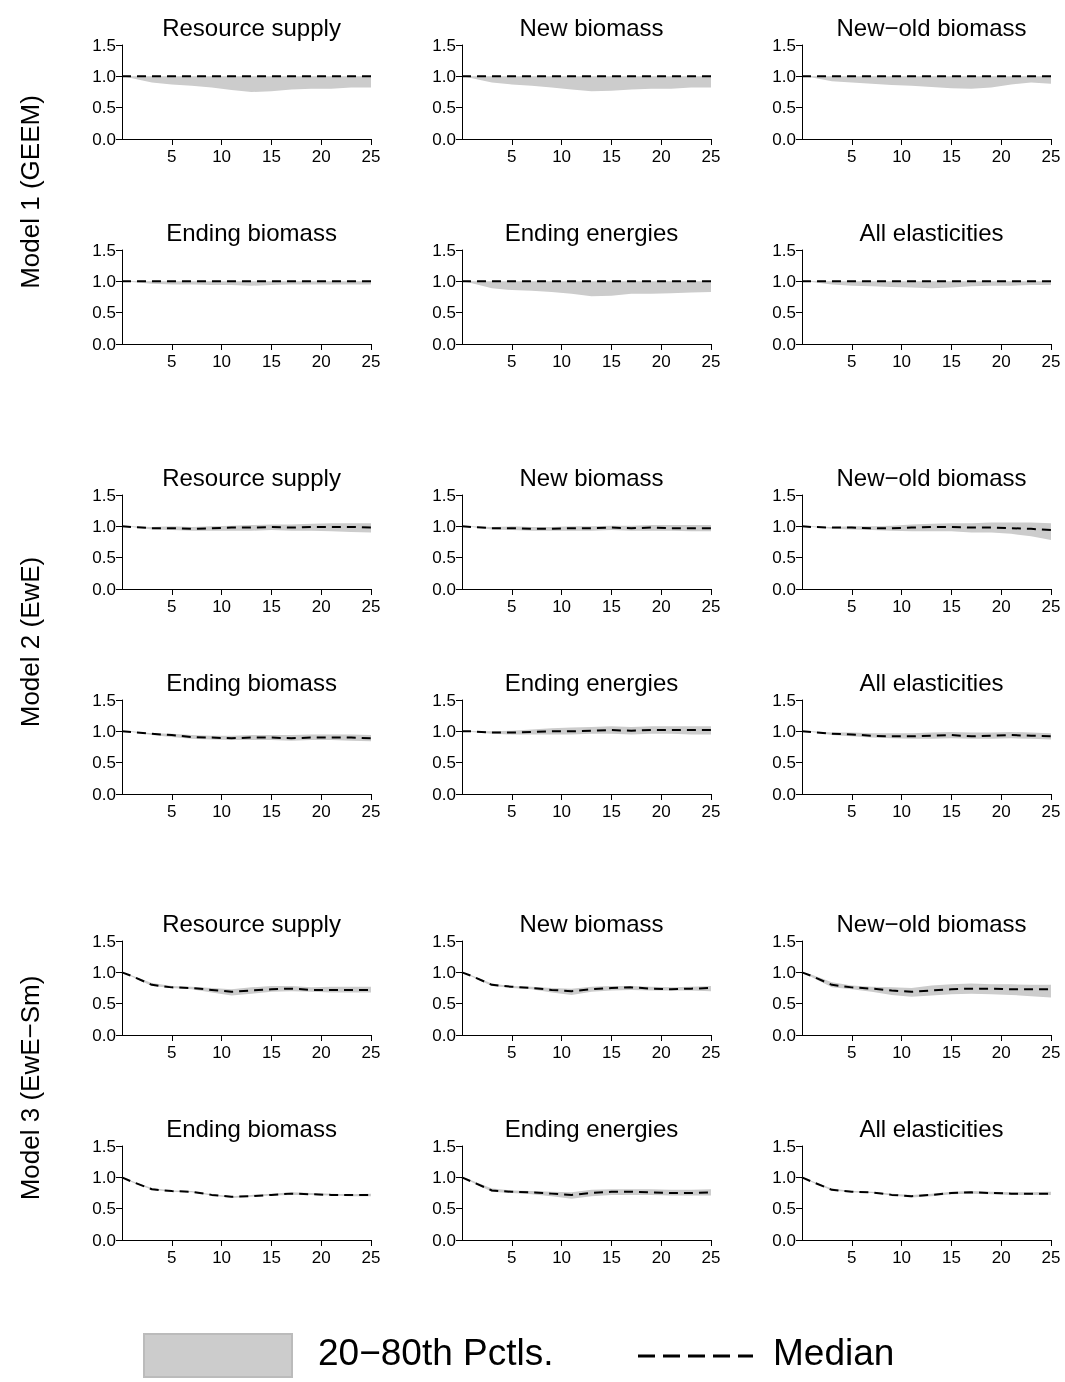  What do you see at coordinates (834, 1353) in the screenshot?
I see `legend-label: Median` at bounding box center [834, 1353].